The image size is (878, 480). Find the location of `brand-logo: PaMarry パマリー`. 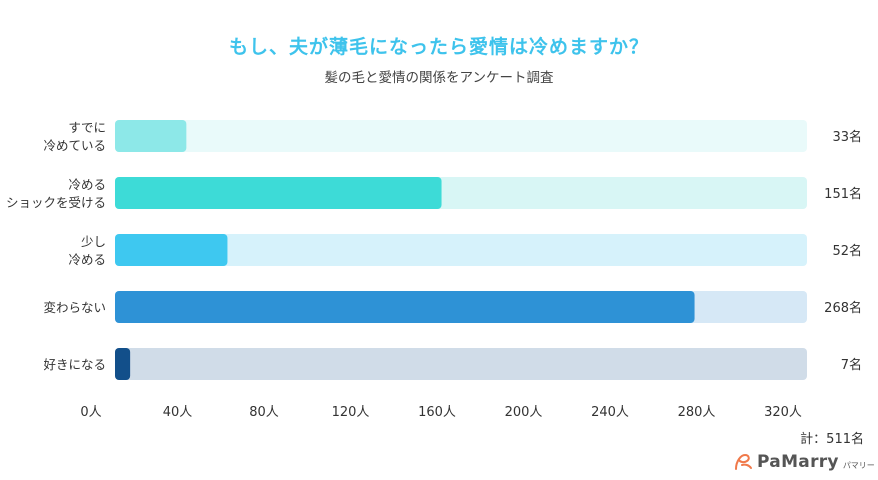

brand-logo: PaMarry パマリー is located at coordinates (803, 462).